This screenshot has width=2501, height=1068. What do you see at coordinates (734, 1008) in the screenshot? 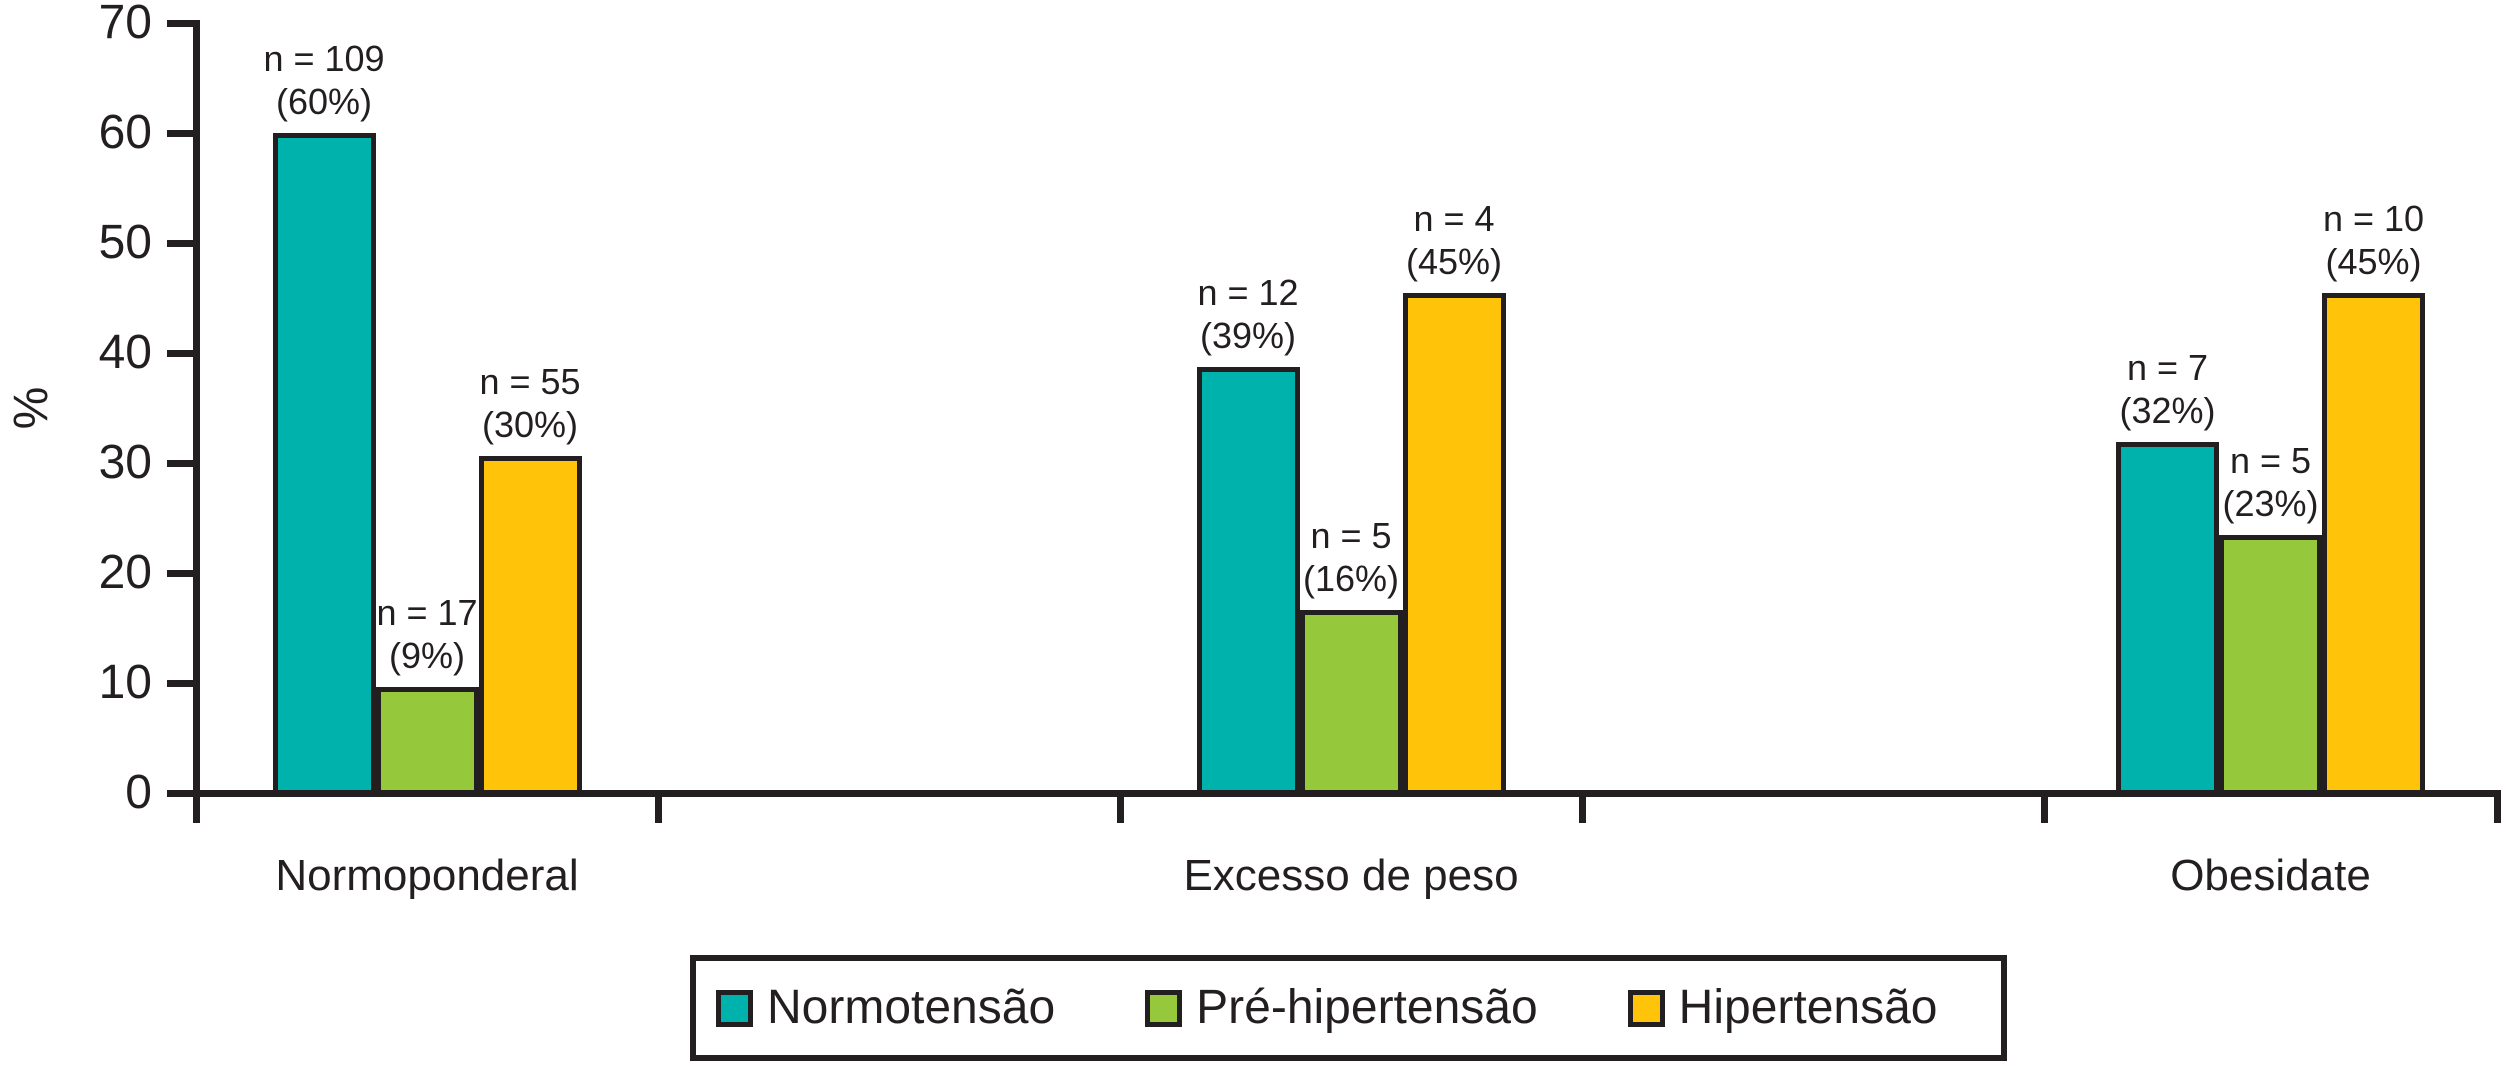
I see `normotensao-swatch-icon` at bounding box center [734, 1008].